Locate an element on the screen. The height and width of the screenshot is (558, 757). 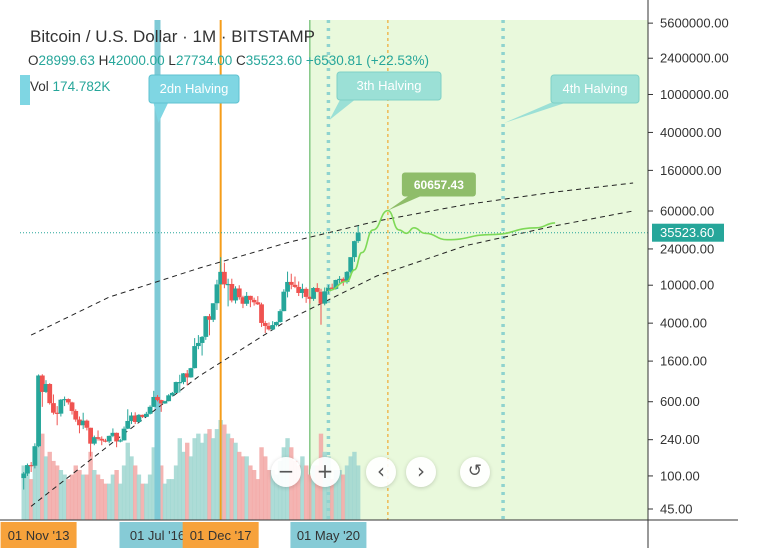
halving-3-callout-pointer is located at coordinates (343, 109).